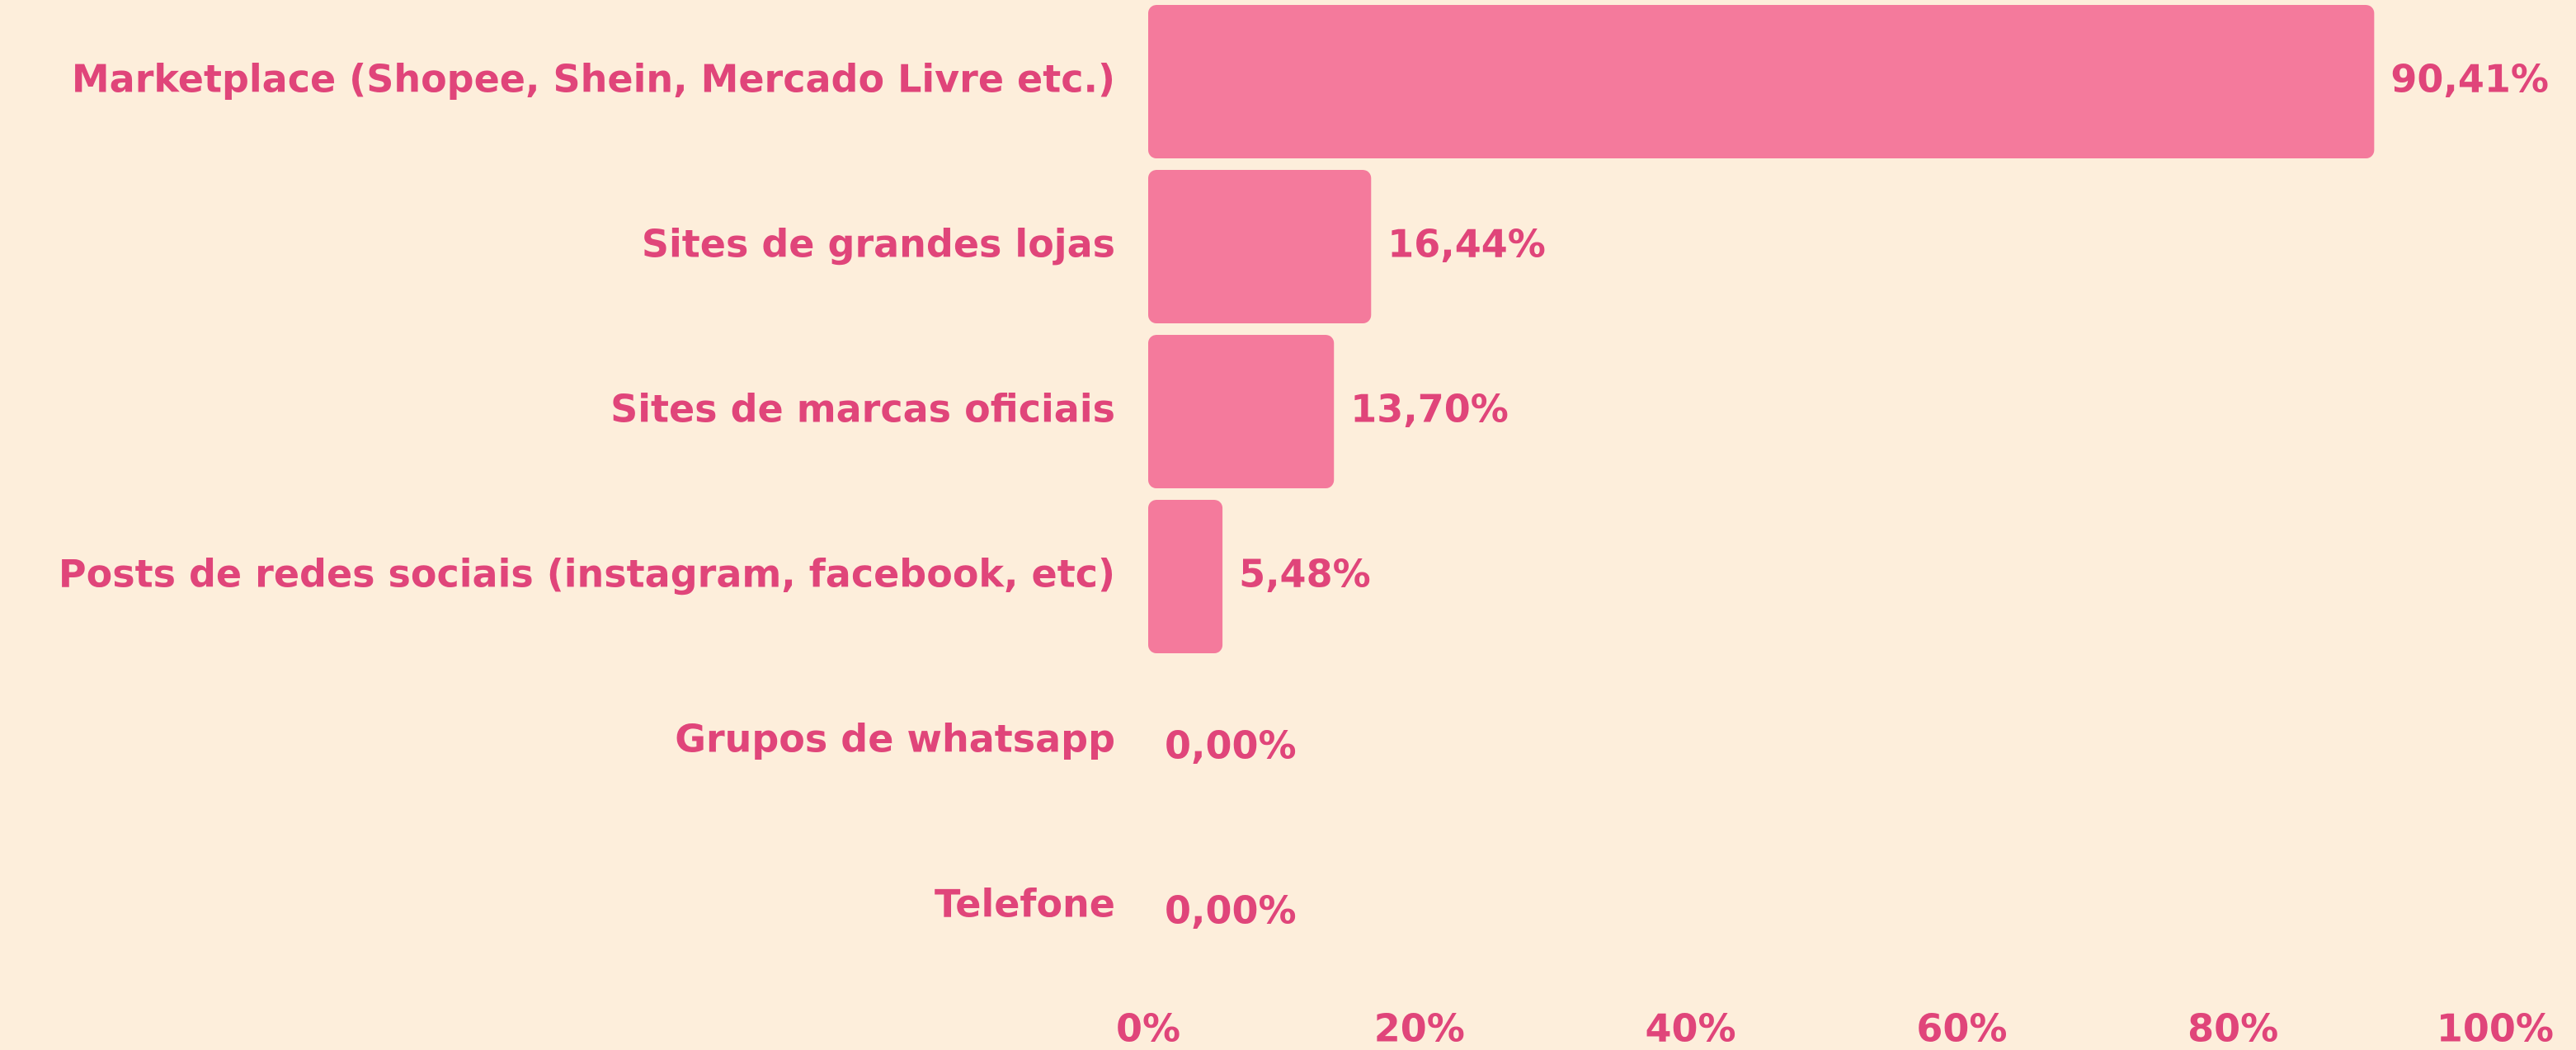  Describe the element at coordinates (2232, 1028) in the screenshot. I see `x-tick-label: 80%` at that location.